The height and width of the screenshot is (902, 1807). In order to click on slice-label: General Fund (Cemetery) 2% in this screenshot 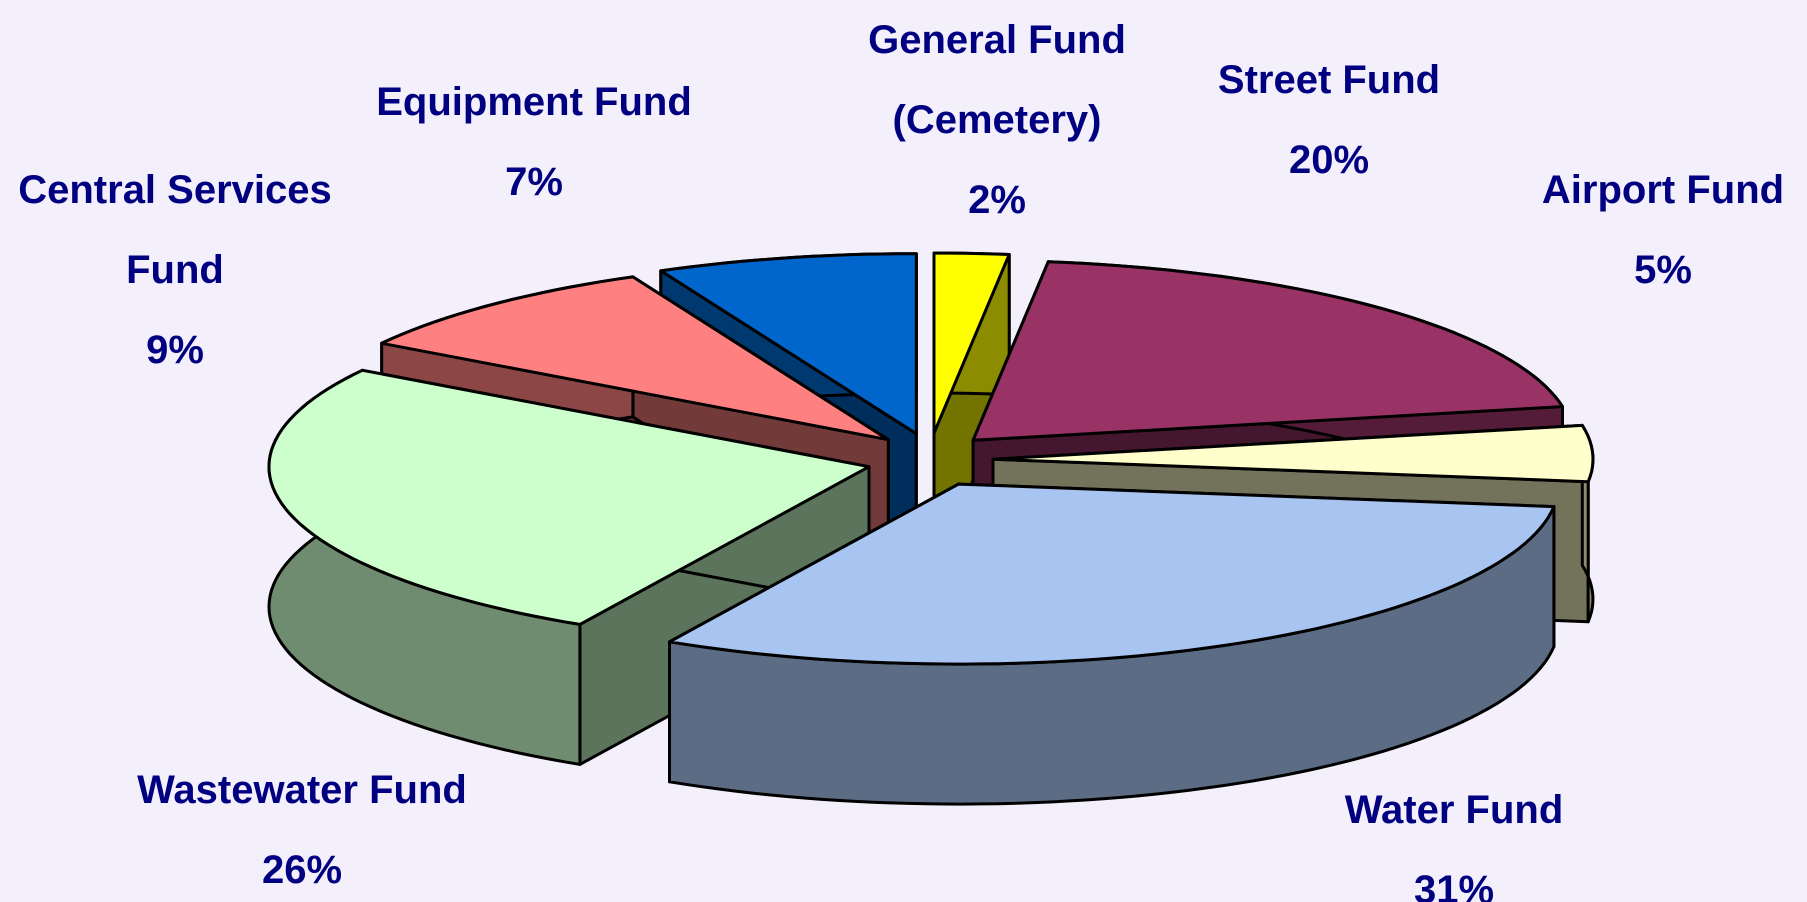, I will do `click(997, 120)`.